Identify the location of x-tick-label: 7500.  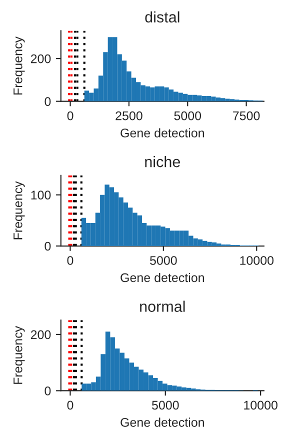
(246, 115).